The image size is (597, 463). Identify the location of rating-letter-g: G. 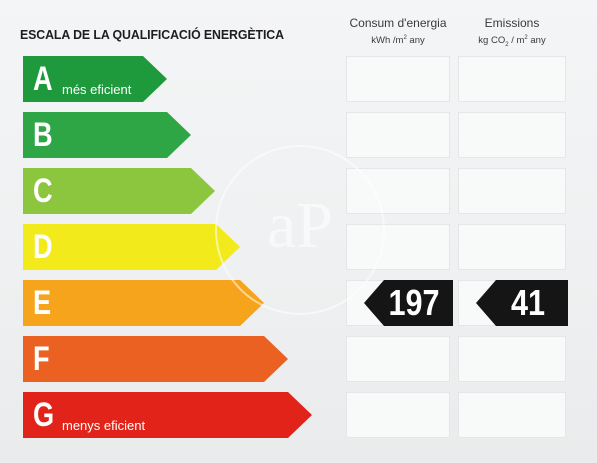
(44, 415).